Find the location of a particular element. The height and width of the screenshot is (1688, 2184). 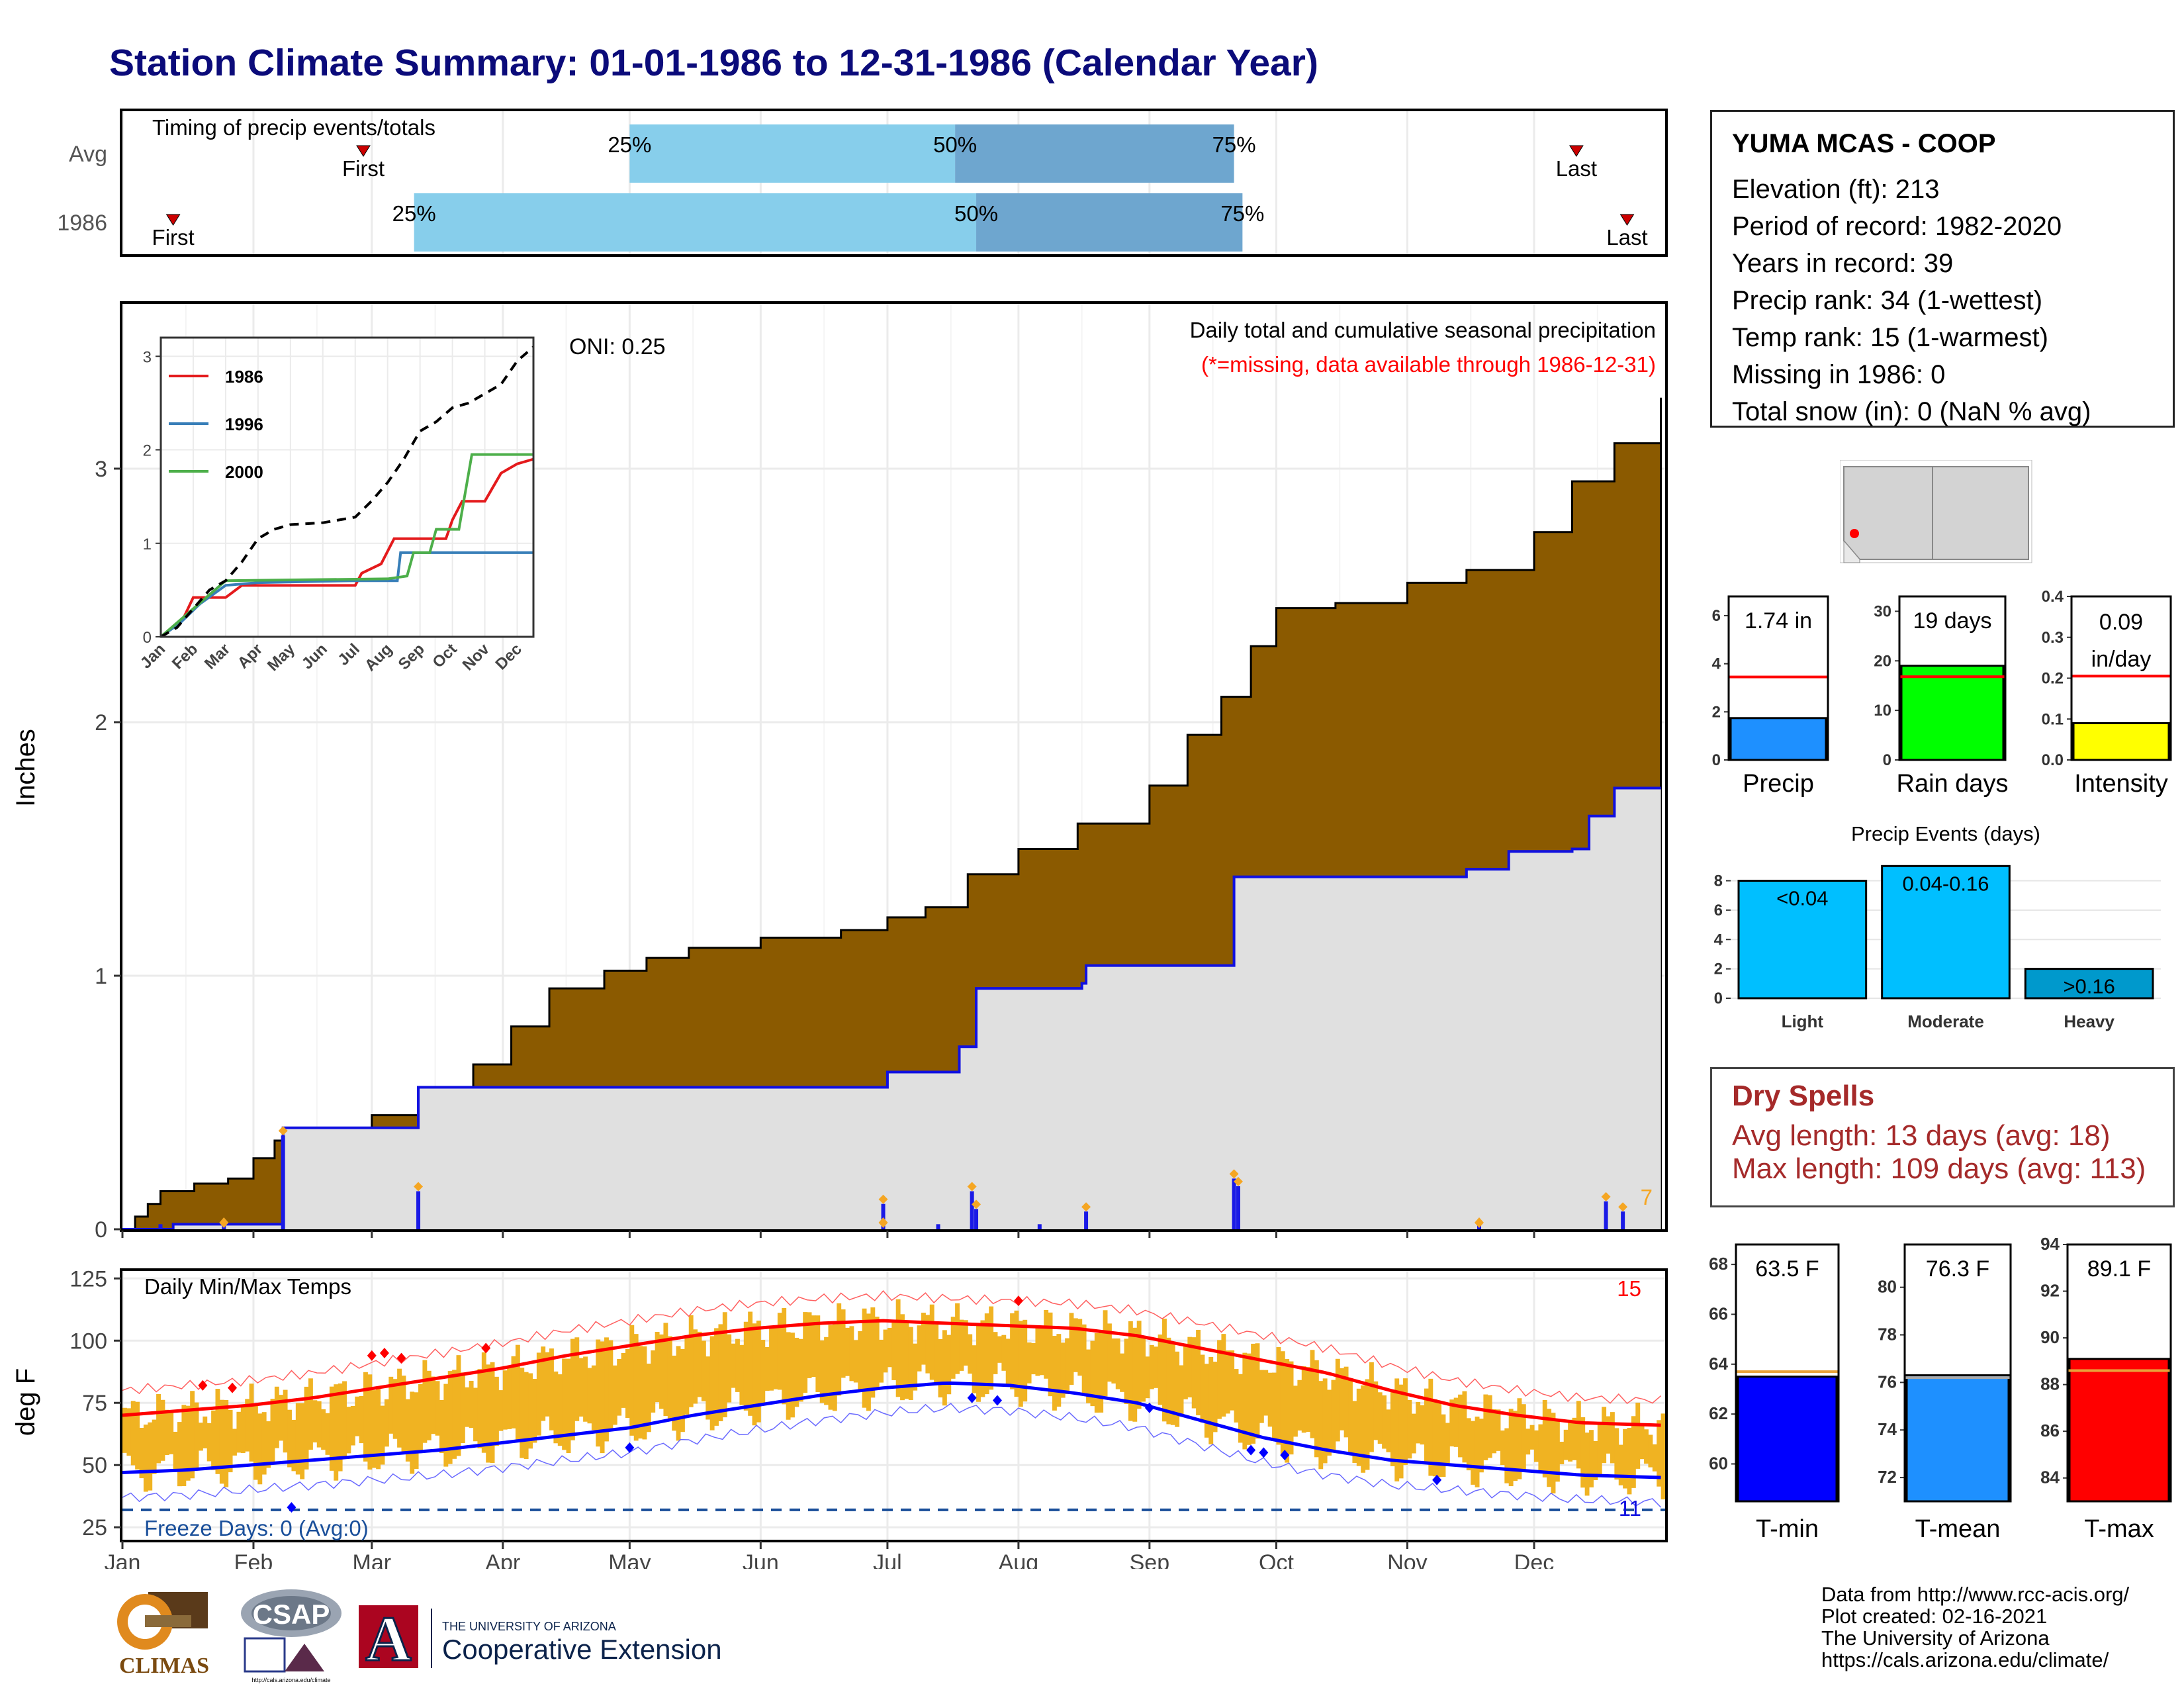

bar-title: Precip is located at coordinates (1778, 784).